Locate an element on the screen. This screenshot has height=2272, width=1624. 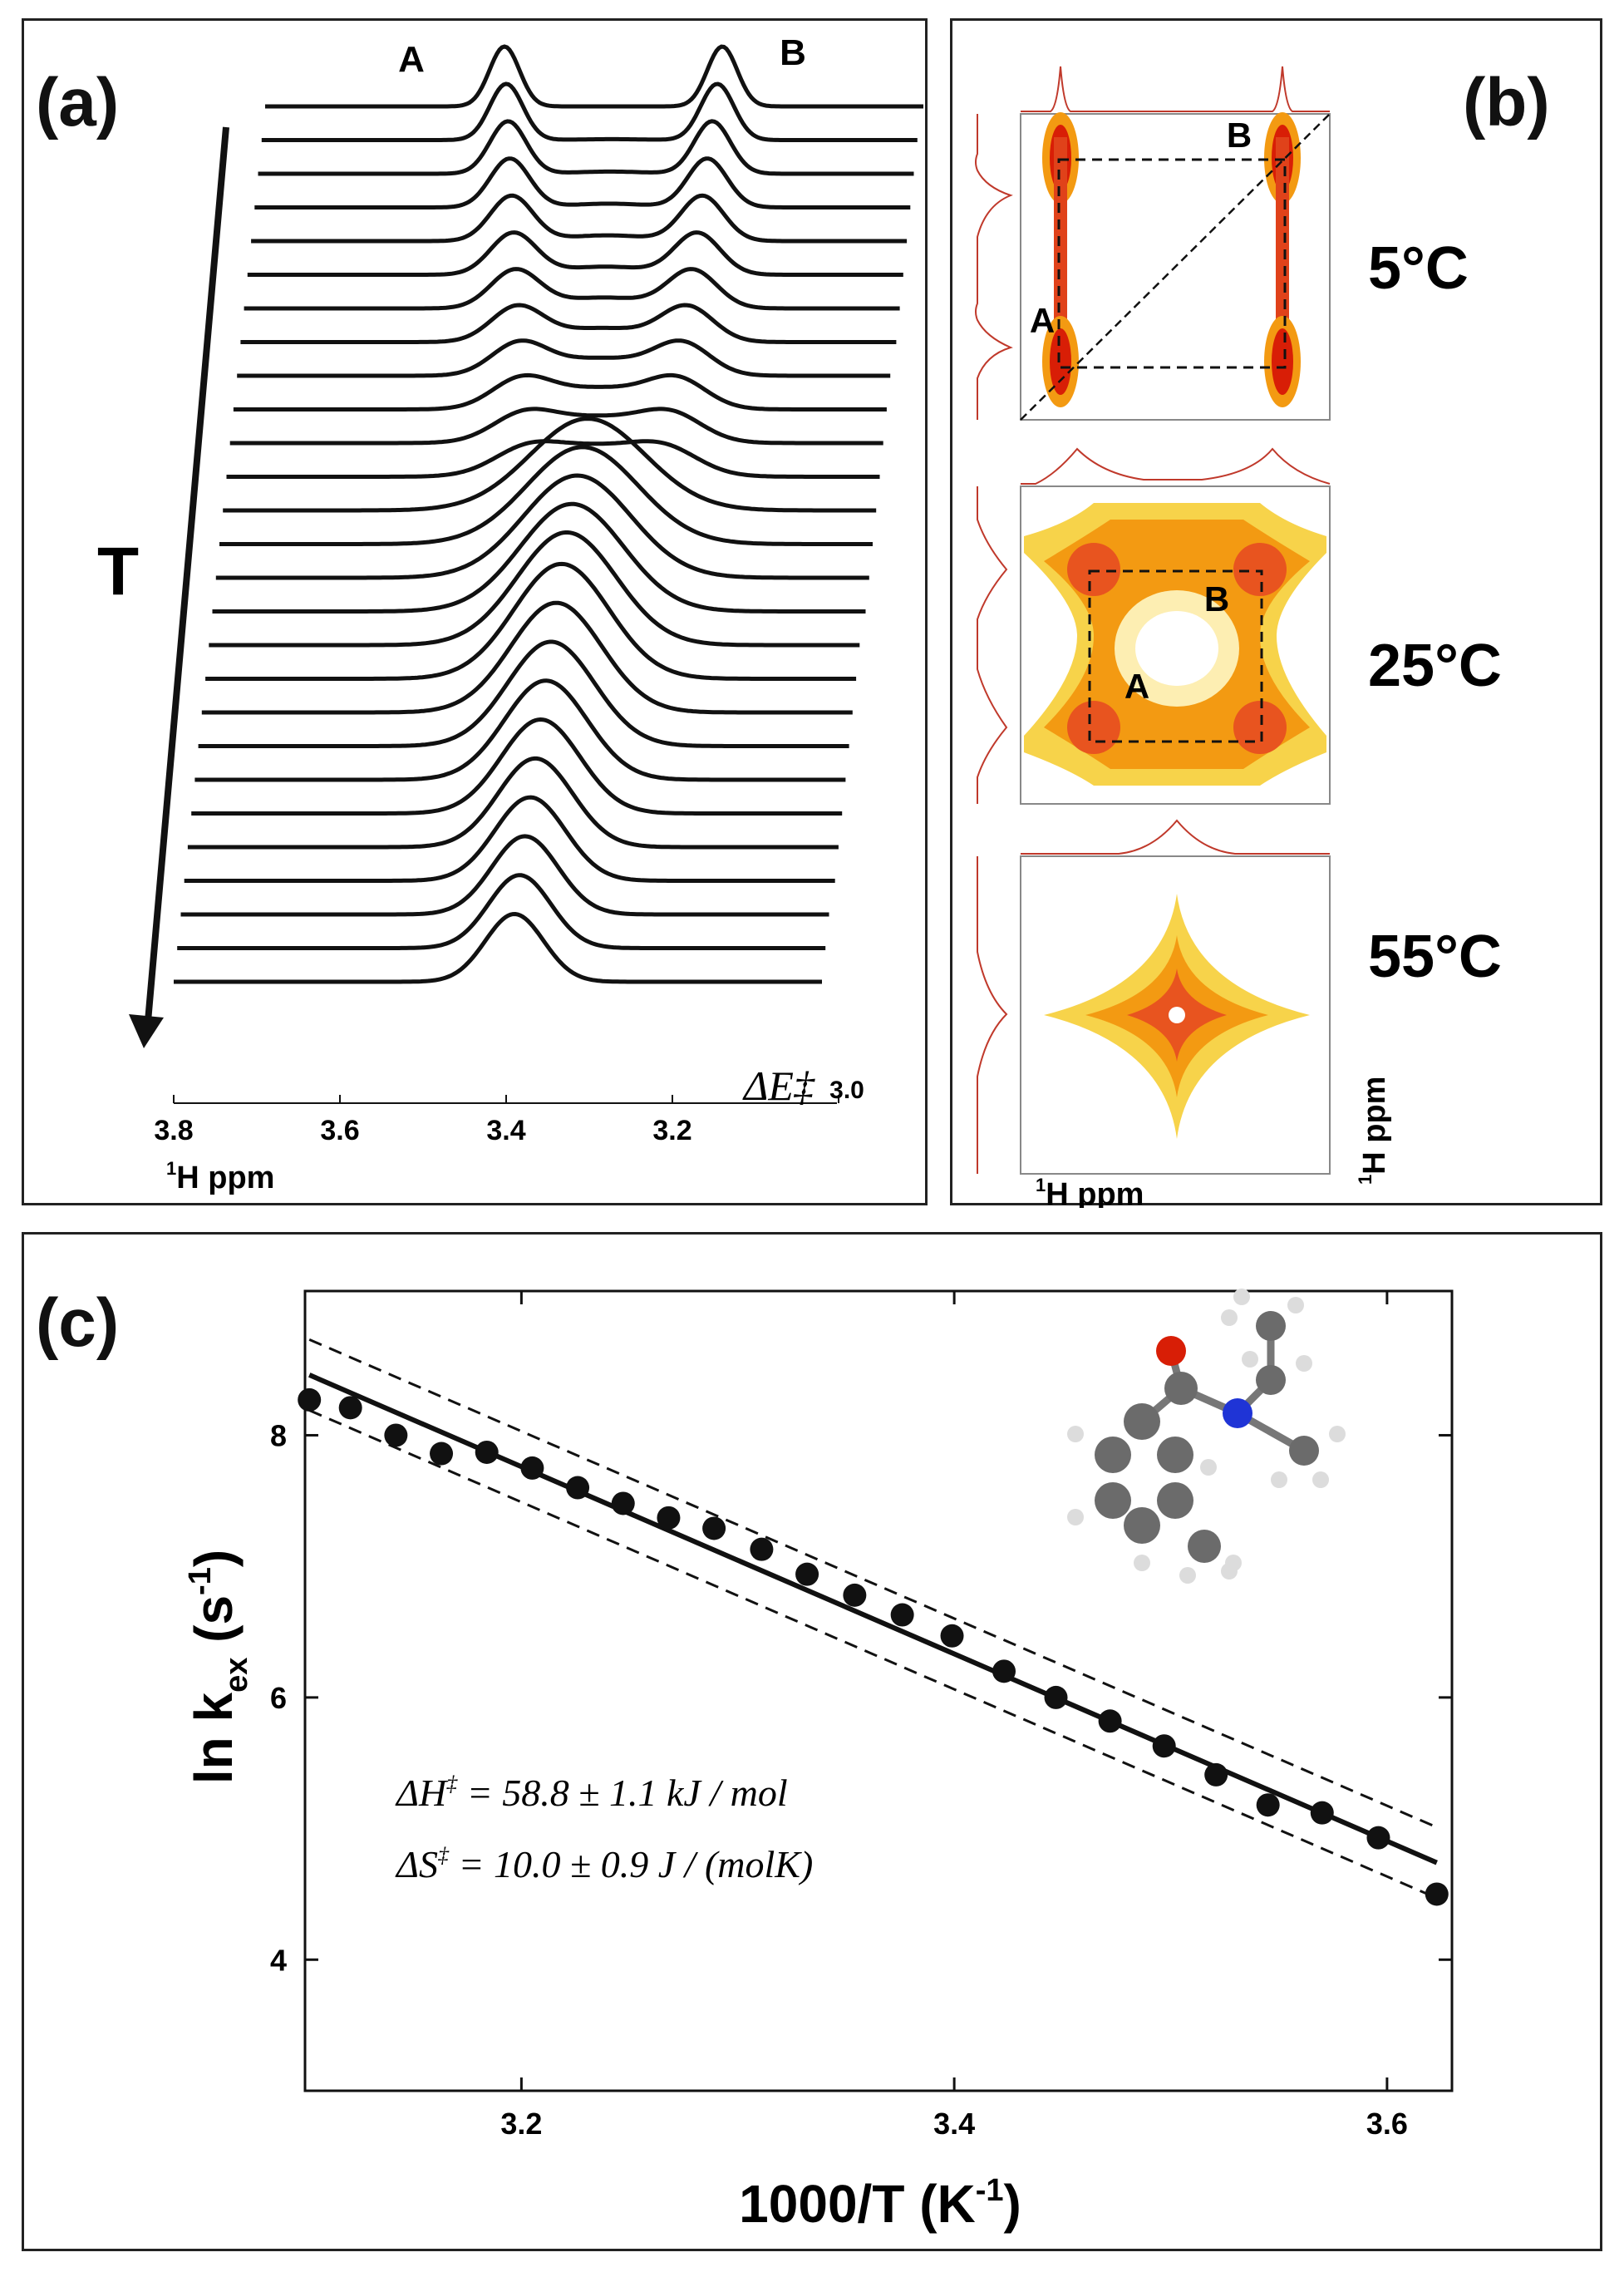
x-axis-label: 1000/T (K-1) is located at coordinates (880, 2203).